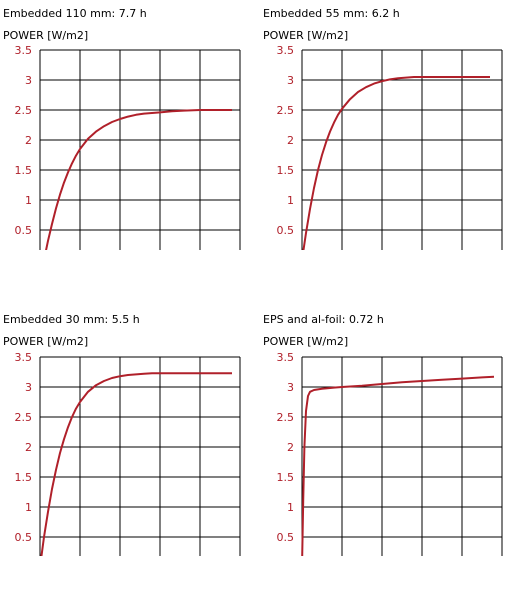  Describe the element at coordinates (323, 319) in the screenshot. I see `chart-title: EPS and al-foil: 0.72 h` at that location.